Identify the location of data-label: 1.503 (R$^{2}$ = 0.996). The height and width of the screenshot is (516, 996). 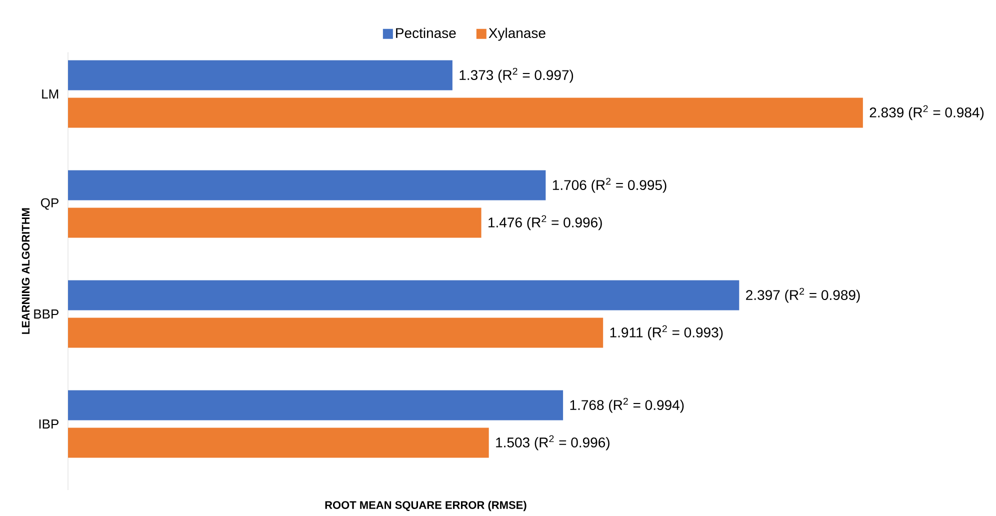
(553, 442).